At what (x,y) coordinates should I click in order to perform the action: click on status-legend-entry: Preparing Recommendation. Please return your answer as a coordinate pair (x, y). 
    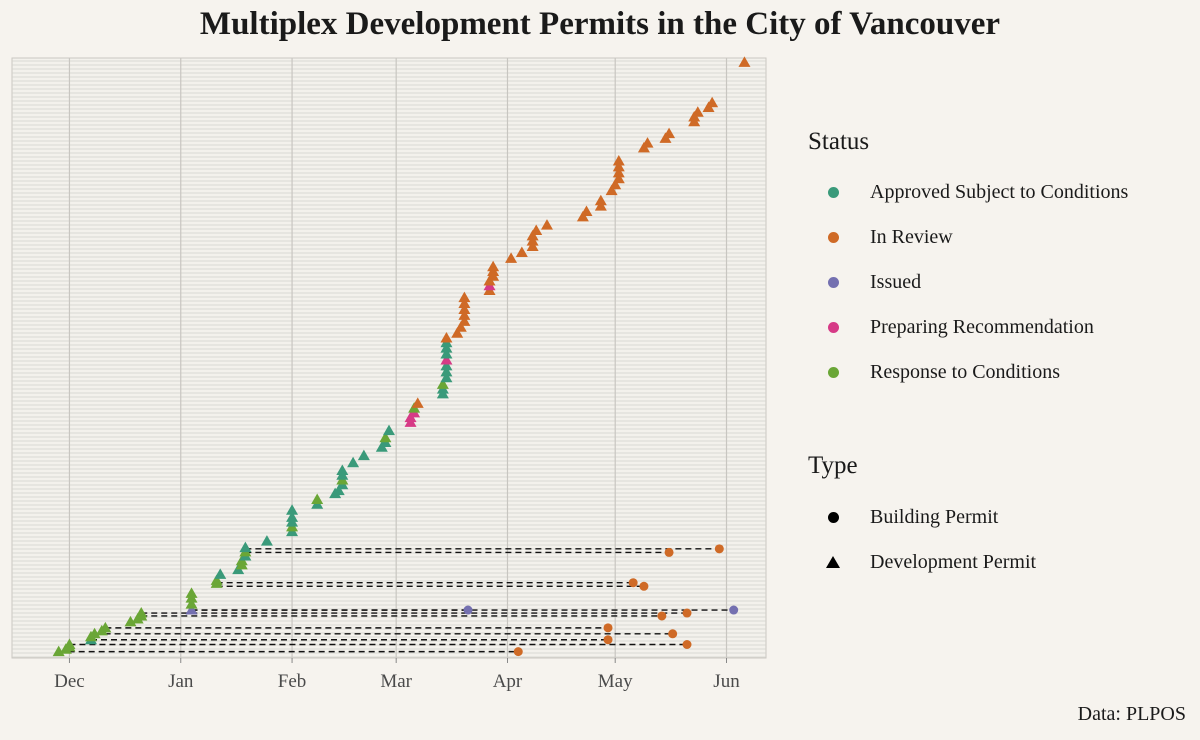
    Looking at the image, I should click on (960, 327).